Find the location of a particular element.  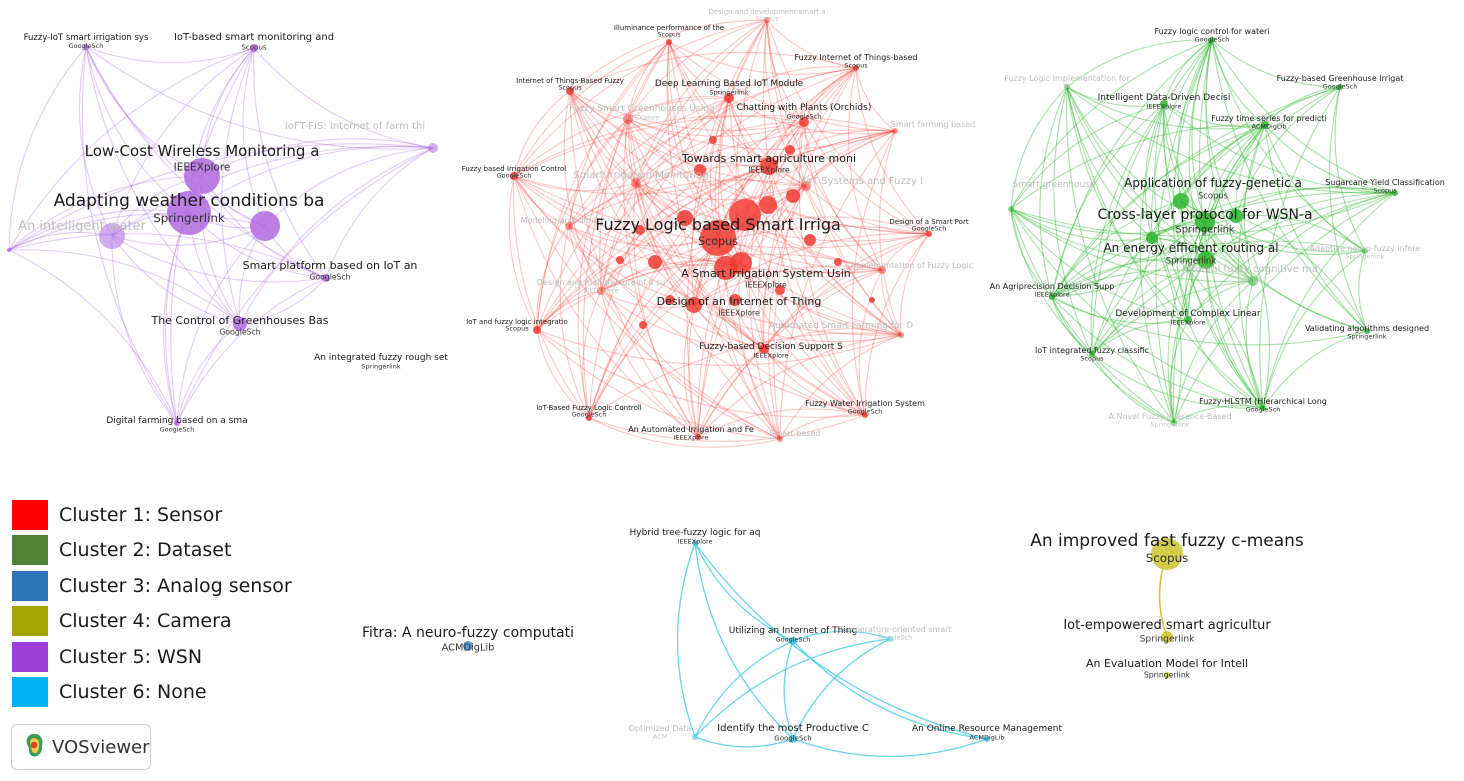

legend-swatch is located at coordinates (30, 692).